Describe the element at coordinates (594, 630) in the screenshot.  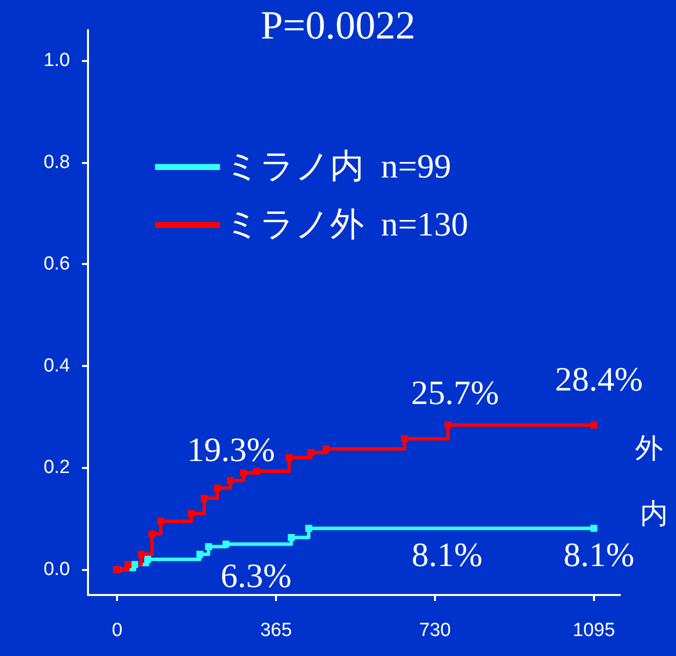
I see `x-tick-label: 1095` at that location.